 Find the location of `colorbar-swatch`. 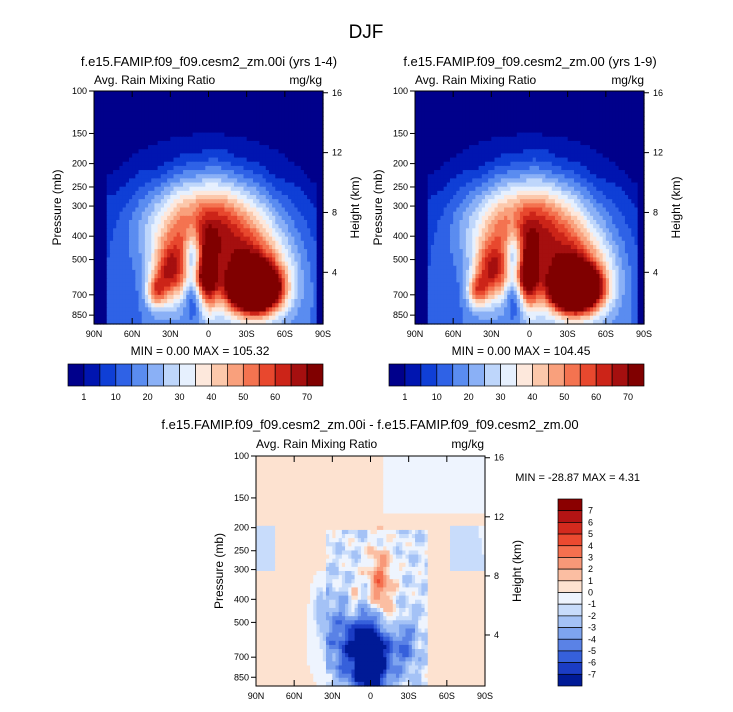

colorbar-swatch is located at coordinates (124, 375).